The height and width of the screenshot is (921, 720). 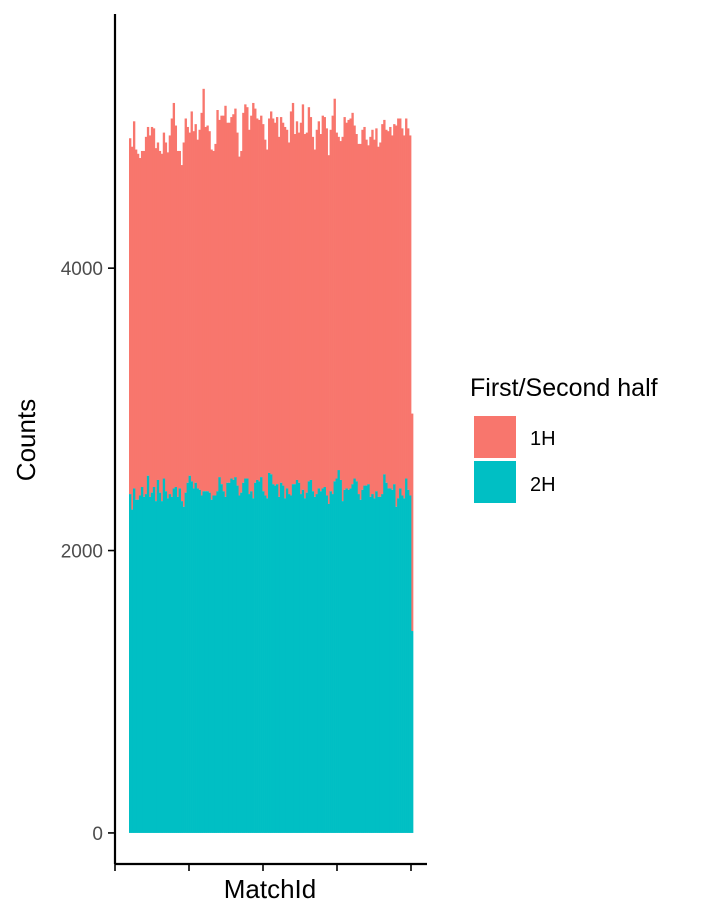 What do you see at coordinates (97, 834) in the screenshot?
I see `y-tick-label: 0` at bounding box center [97, 834].